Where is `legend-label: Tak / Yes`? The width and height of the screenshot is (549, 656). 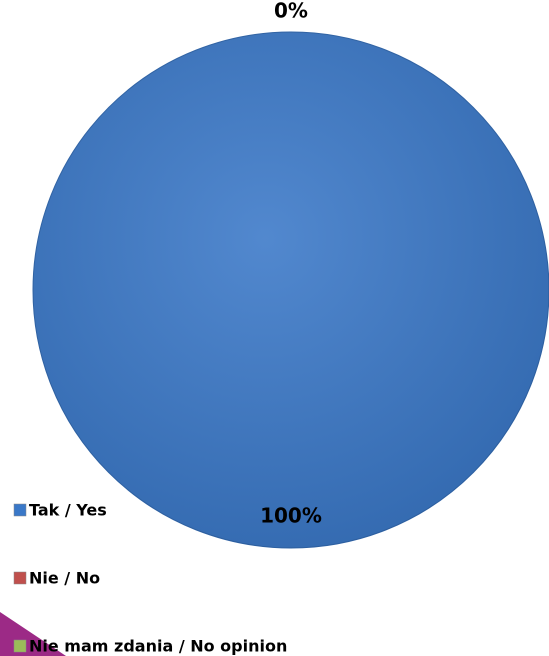
legend-label: Tak / Yes is located at coordinates (68, 510).